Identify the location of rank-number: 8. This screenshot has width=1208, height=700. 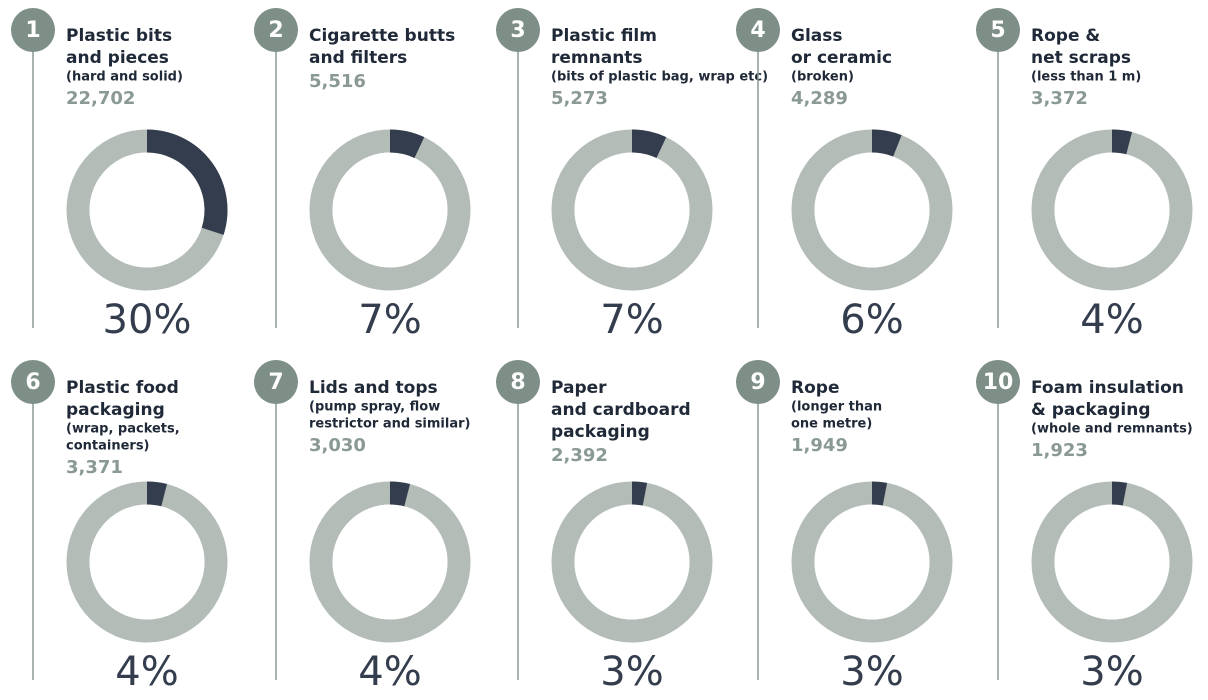
(517, 382).